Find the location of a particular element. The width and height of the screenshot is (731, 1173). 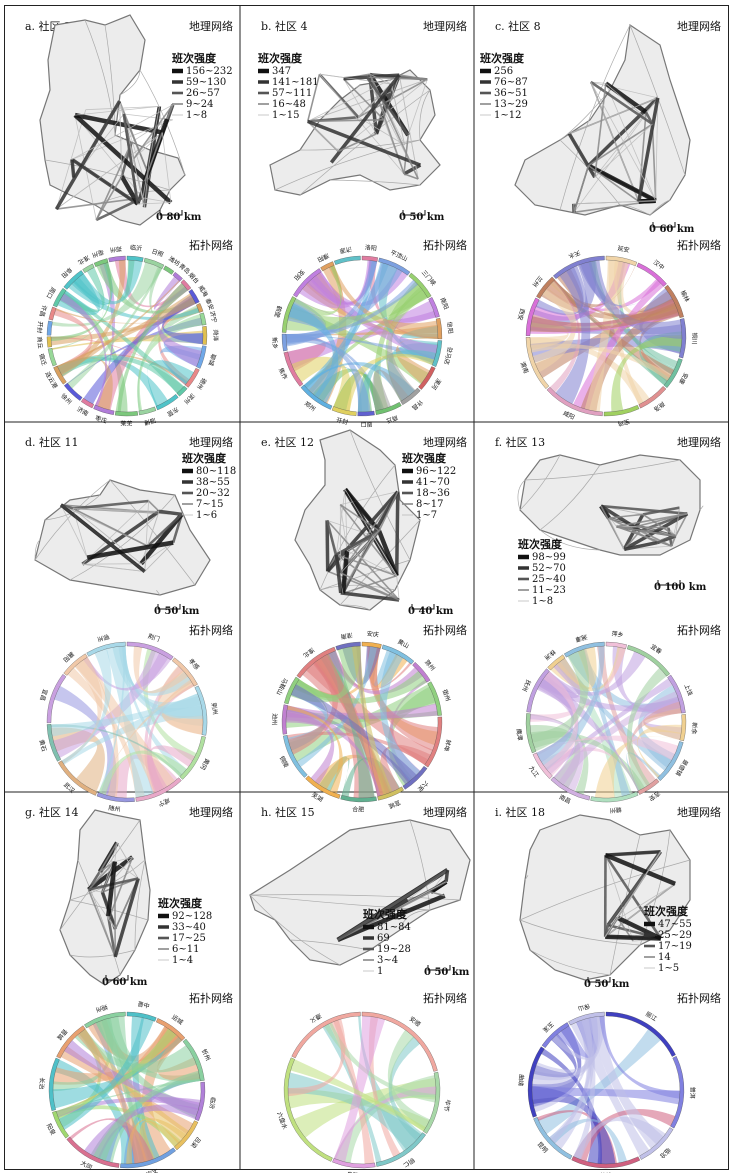

chord-label: 开封 is located at coordinates (39, 327).